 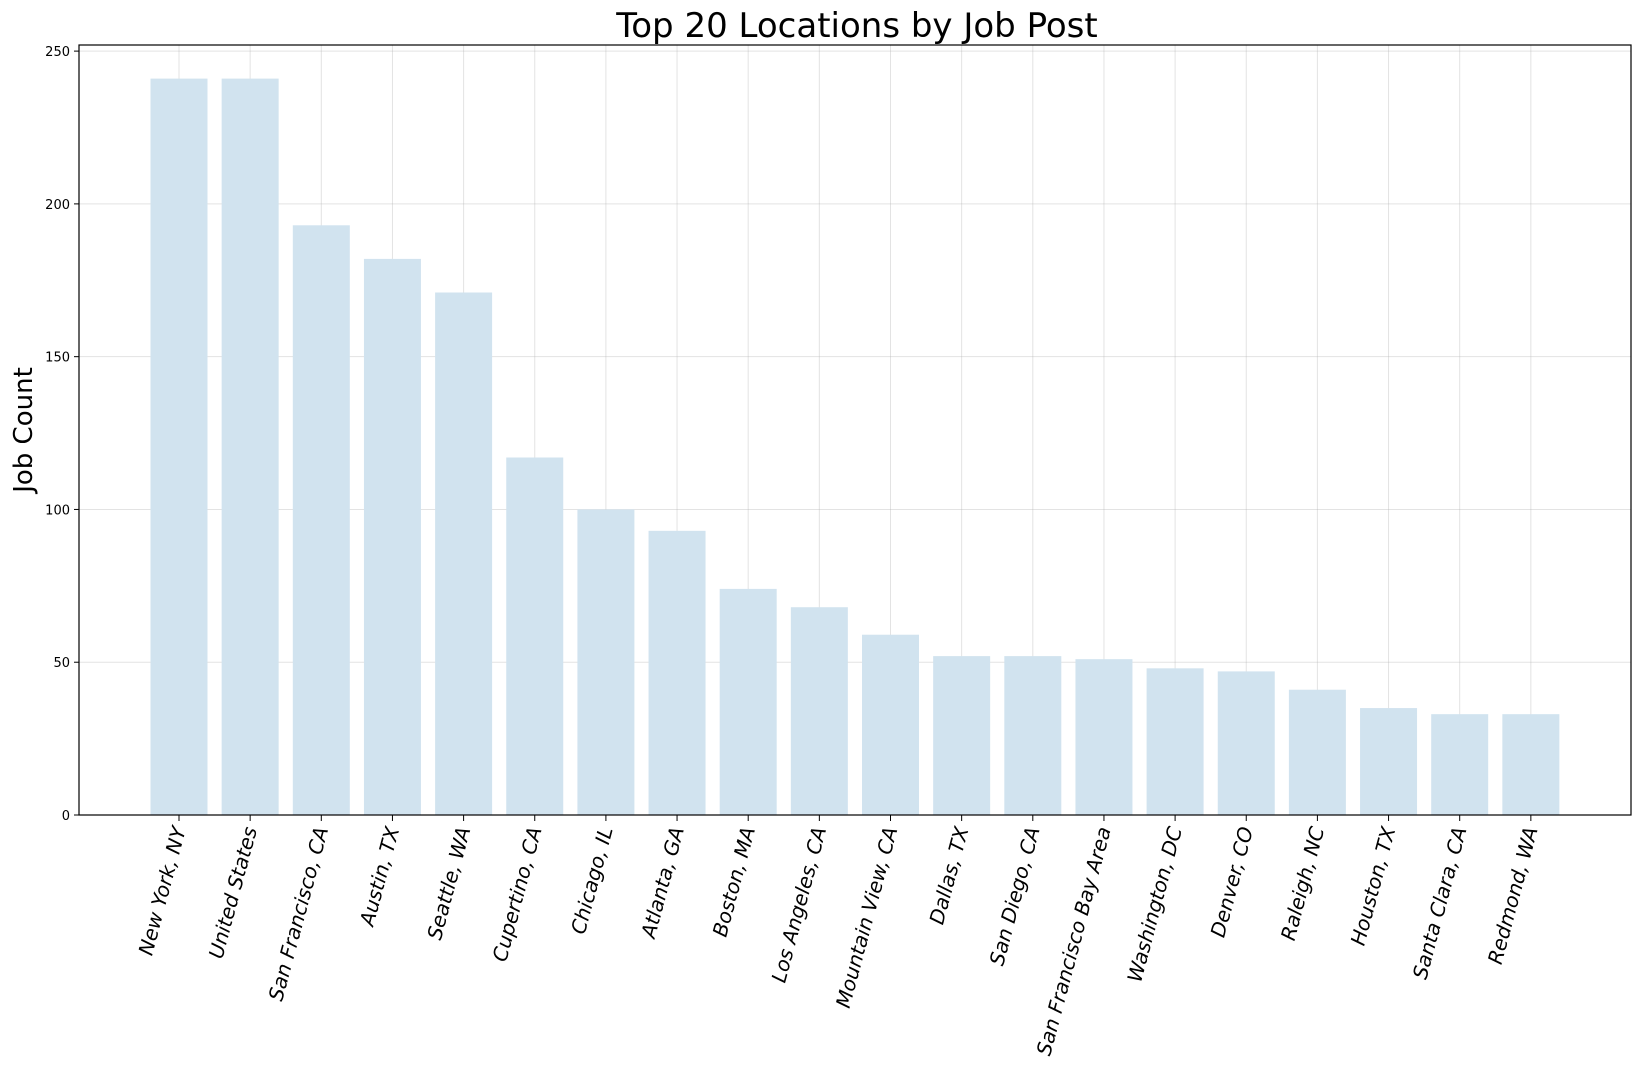 What do you see at coordinates (1232, 882) in the screenshot?
I see `x-tick-label: Denver, CO` at bounding box center [1232, 882].